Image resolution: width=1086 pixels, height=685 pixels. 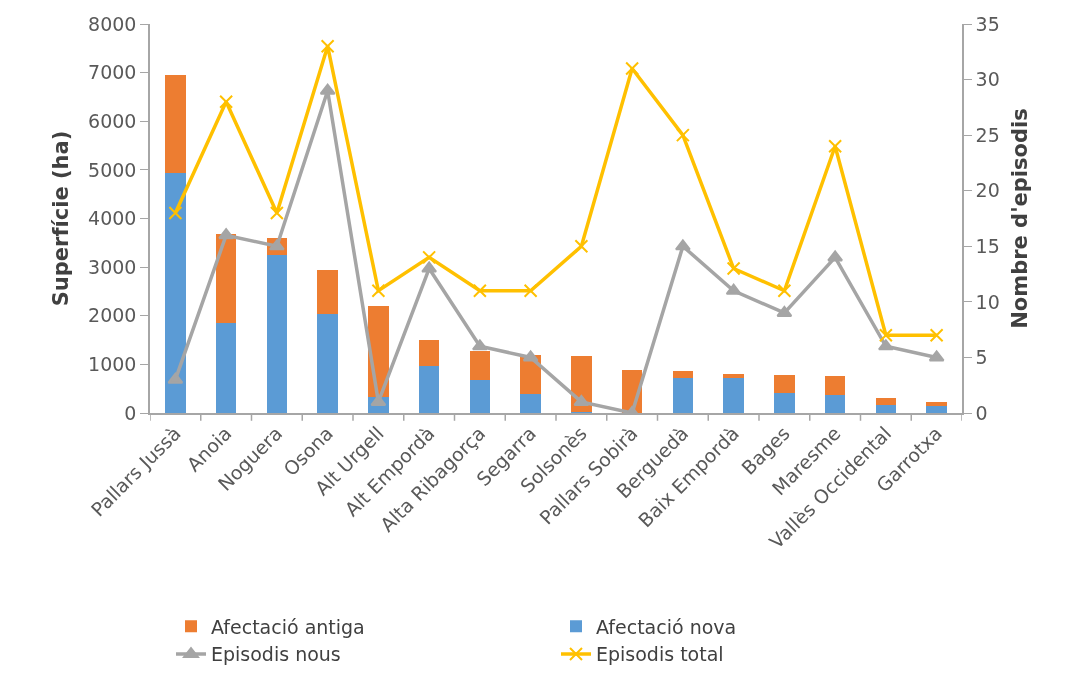 What do you see at coordinates (987, 301) in the screenshot?
I see `y2-tick-label: 10` at bounding box center [987, 301].